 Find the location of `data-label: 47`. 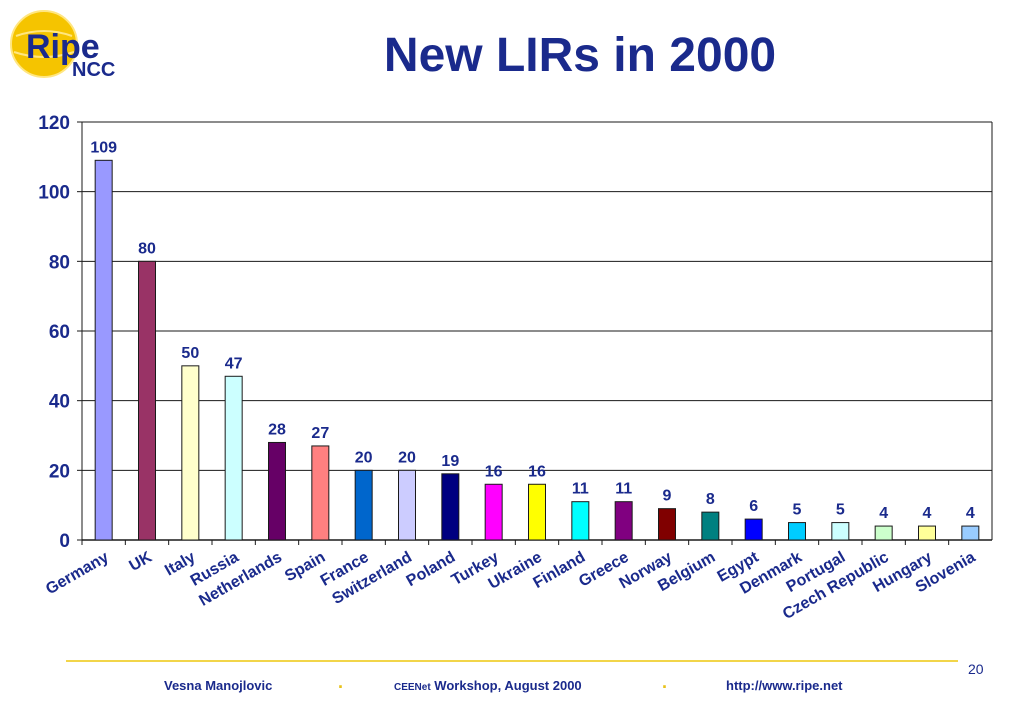

data-label: 47 is located at coordinates (234, 363).